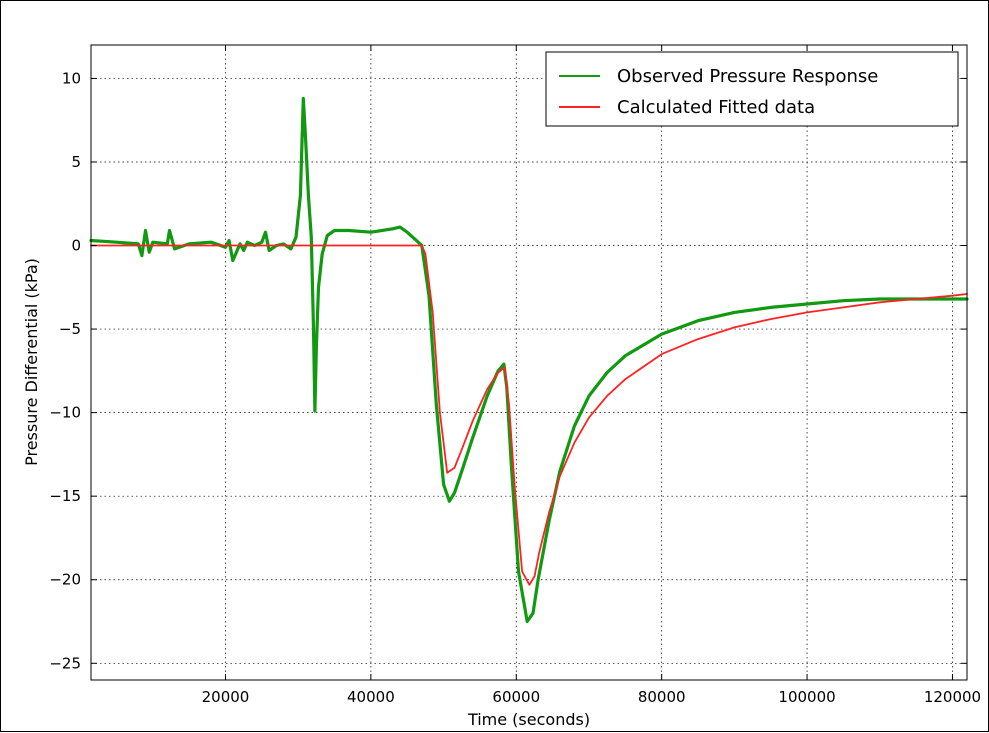 The height and width of the screenshot is (733, 989). What do you see at coordinates (71, 78) in the screenshot?
I see `y-tick-label: 10` at bounding box center [71, 78].